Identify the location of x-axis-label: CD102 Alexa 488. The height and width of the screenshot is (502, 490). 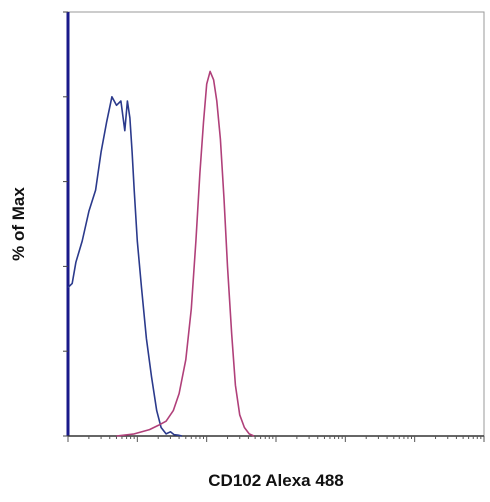
(275, 480).